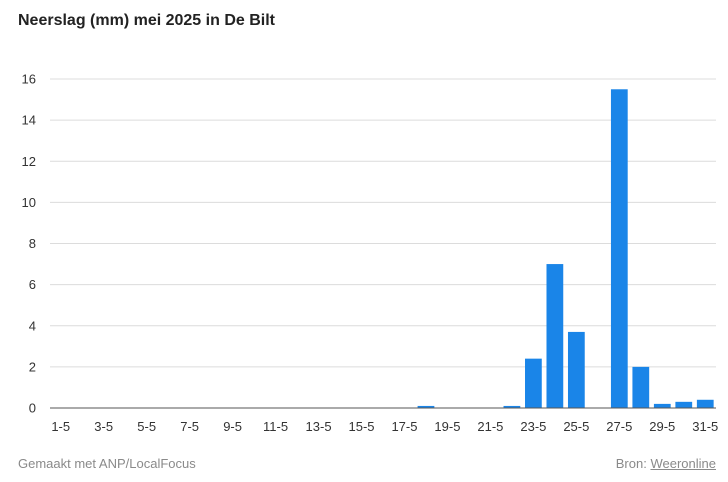  I want to click on y-tick-label: 14, so click(29, 120).